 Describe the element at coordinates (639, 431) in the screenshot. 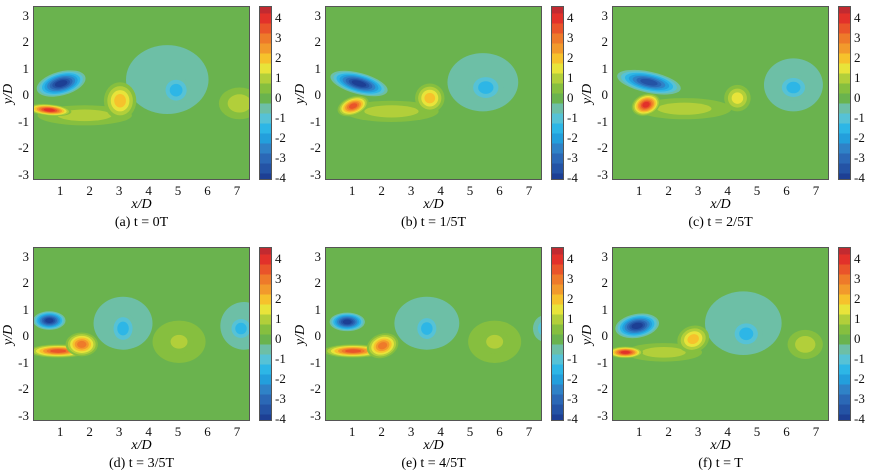

I see `x-tick-label: 1` at that location.